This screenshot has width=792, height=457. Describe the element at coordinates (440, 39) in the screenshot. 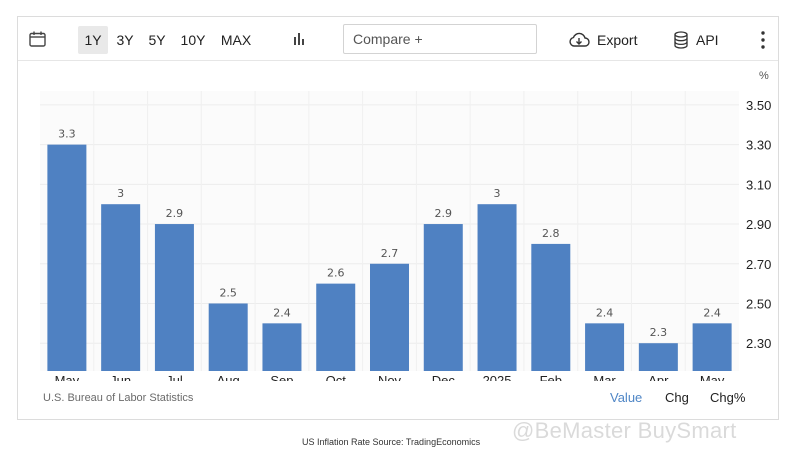

I see `compare-input` at that location.